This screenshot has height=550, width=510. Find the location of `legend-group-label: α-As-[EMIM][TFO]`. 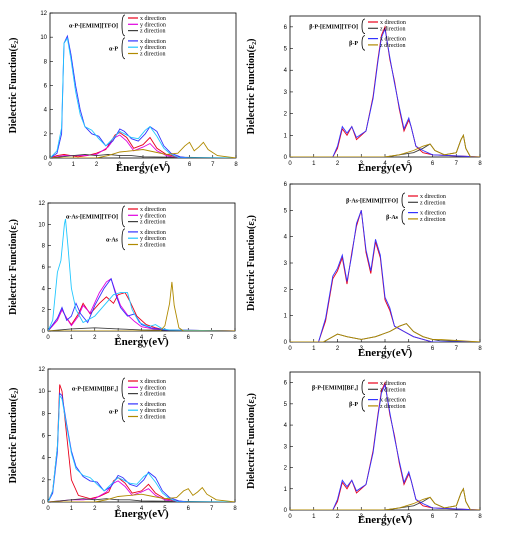

legend-group-label: α-As-[EMIM][TFO] is located at coordinates (92, 217).